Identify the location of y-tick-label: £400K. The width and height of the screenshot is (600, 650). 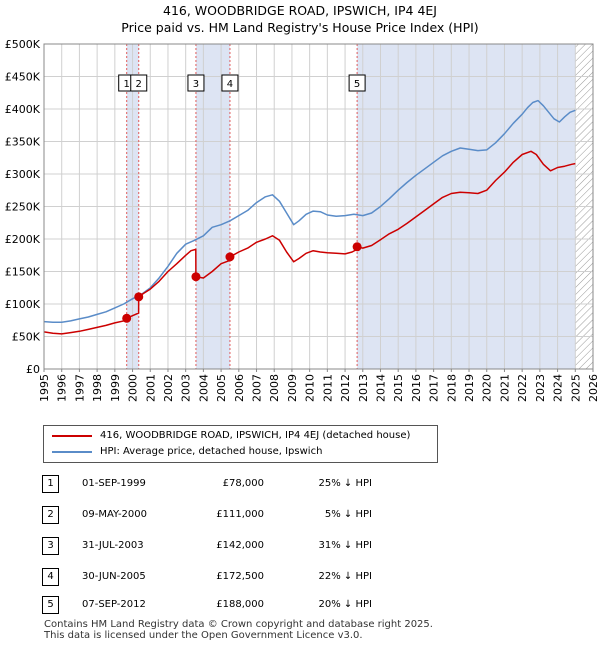
(23, 109).